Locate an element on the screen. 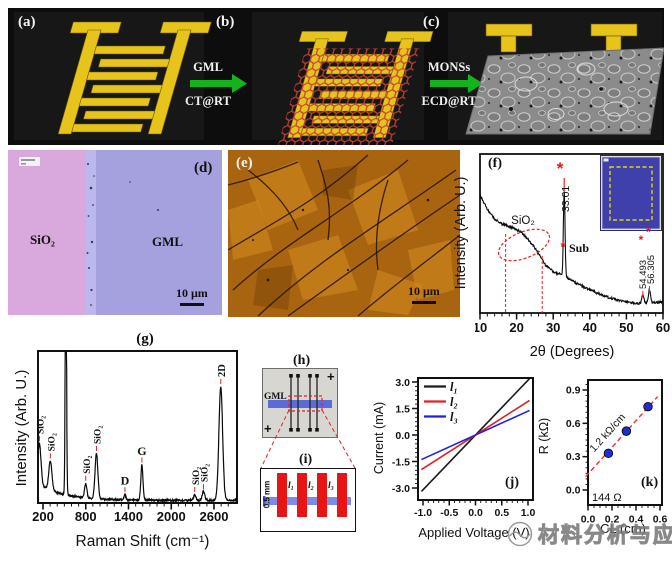 The width and height of the screenshot is (672, 570). xrd-xtick: 10 is located at coordinates (481, 327).